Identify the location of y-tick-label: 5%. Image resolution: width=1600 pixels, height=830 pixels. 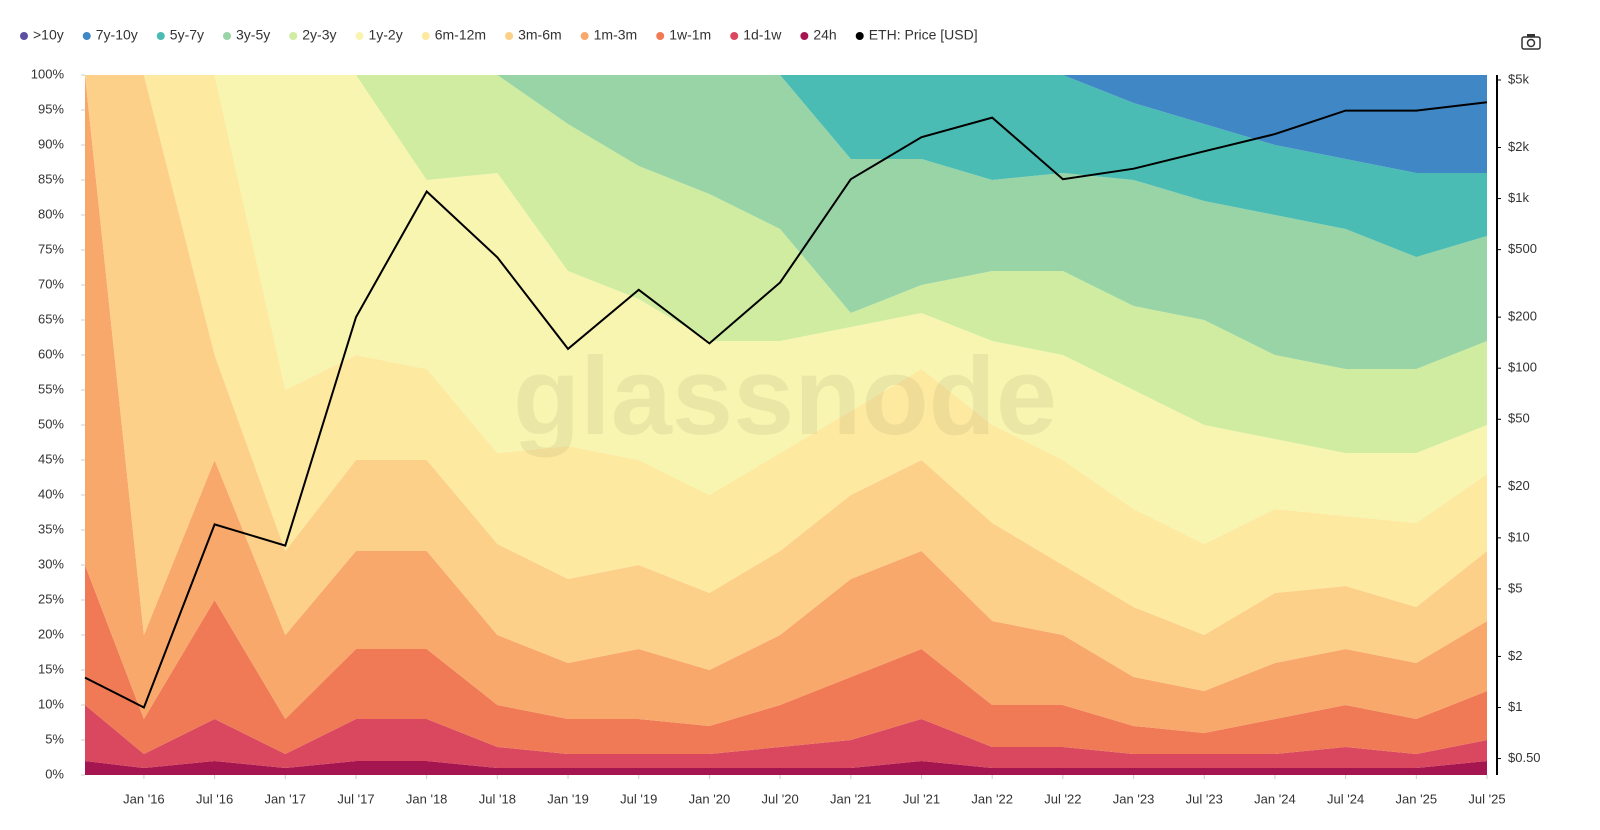
(54, 738).